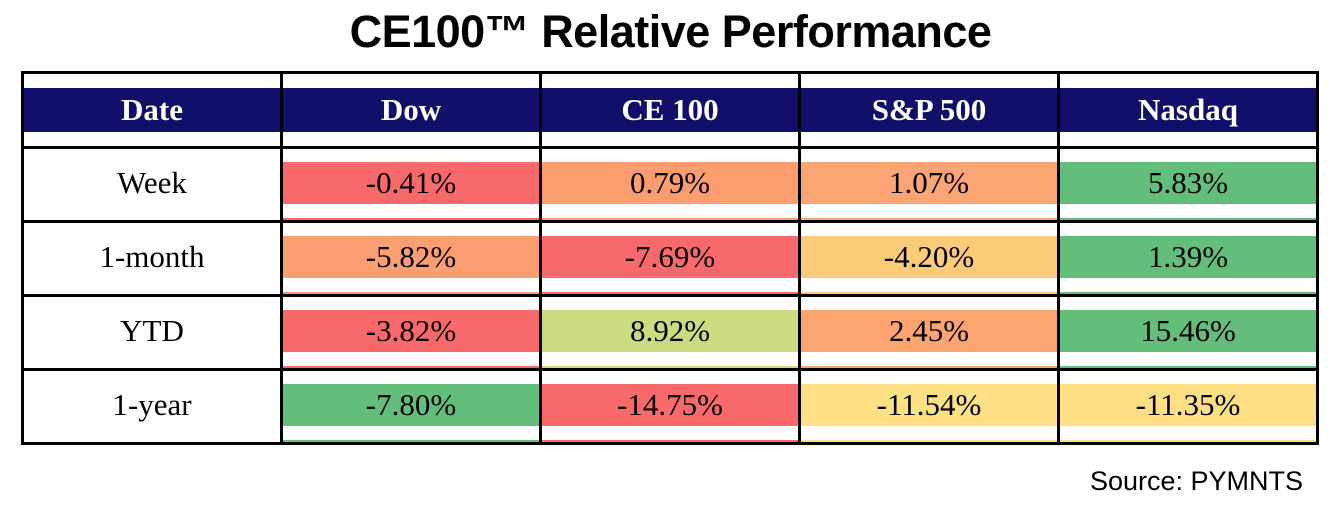 The width and height of the screenshot is (1341, 512). I want to click on heat-cell: 2.45%, so click(929, 331).